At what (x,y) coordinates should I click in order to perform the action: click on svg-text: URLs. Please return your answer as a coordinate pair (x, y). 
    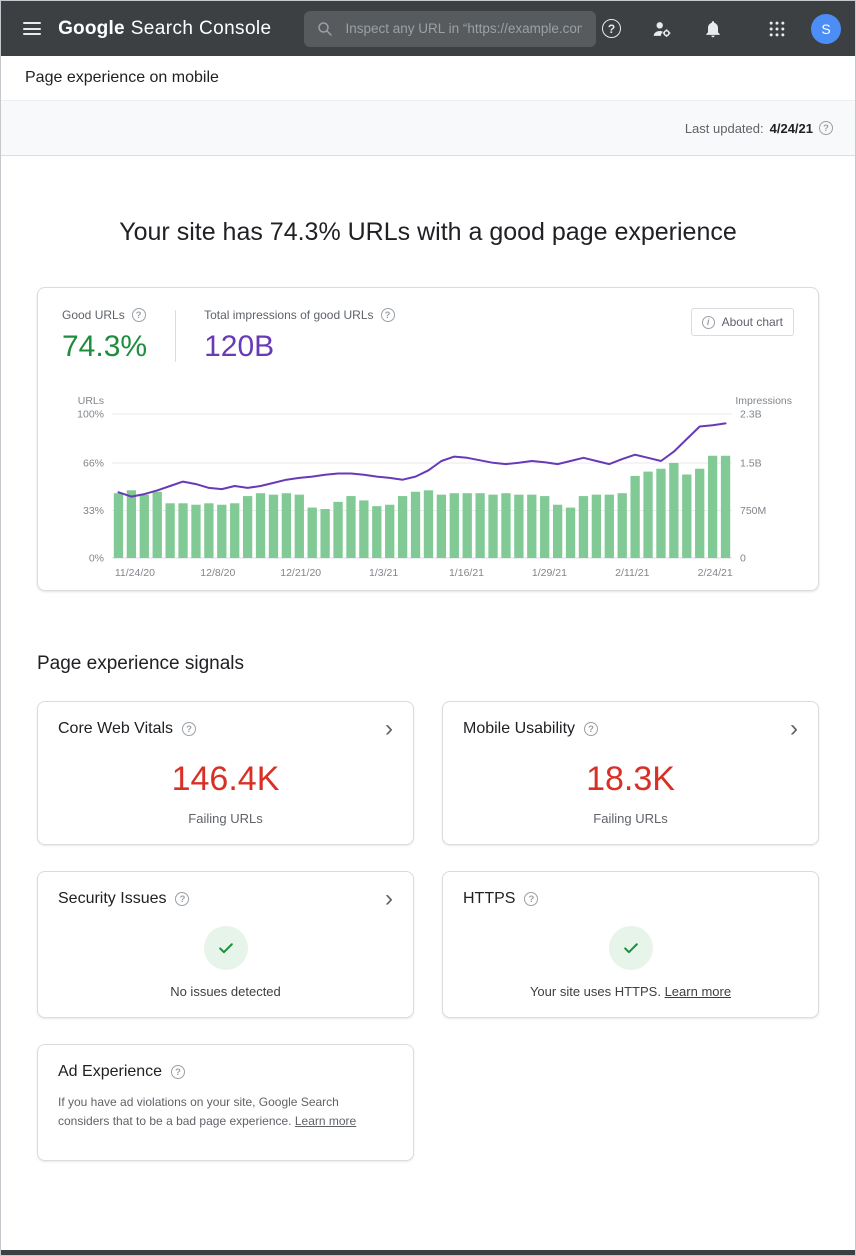
    Looking at the image, I should click on (91, 401).